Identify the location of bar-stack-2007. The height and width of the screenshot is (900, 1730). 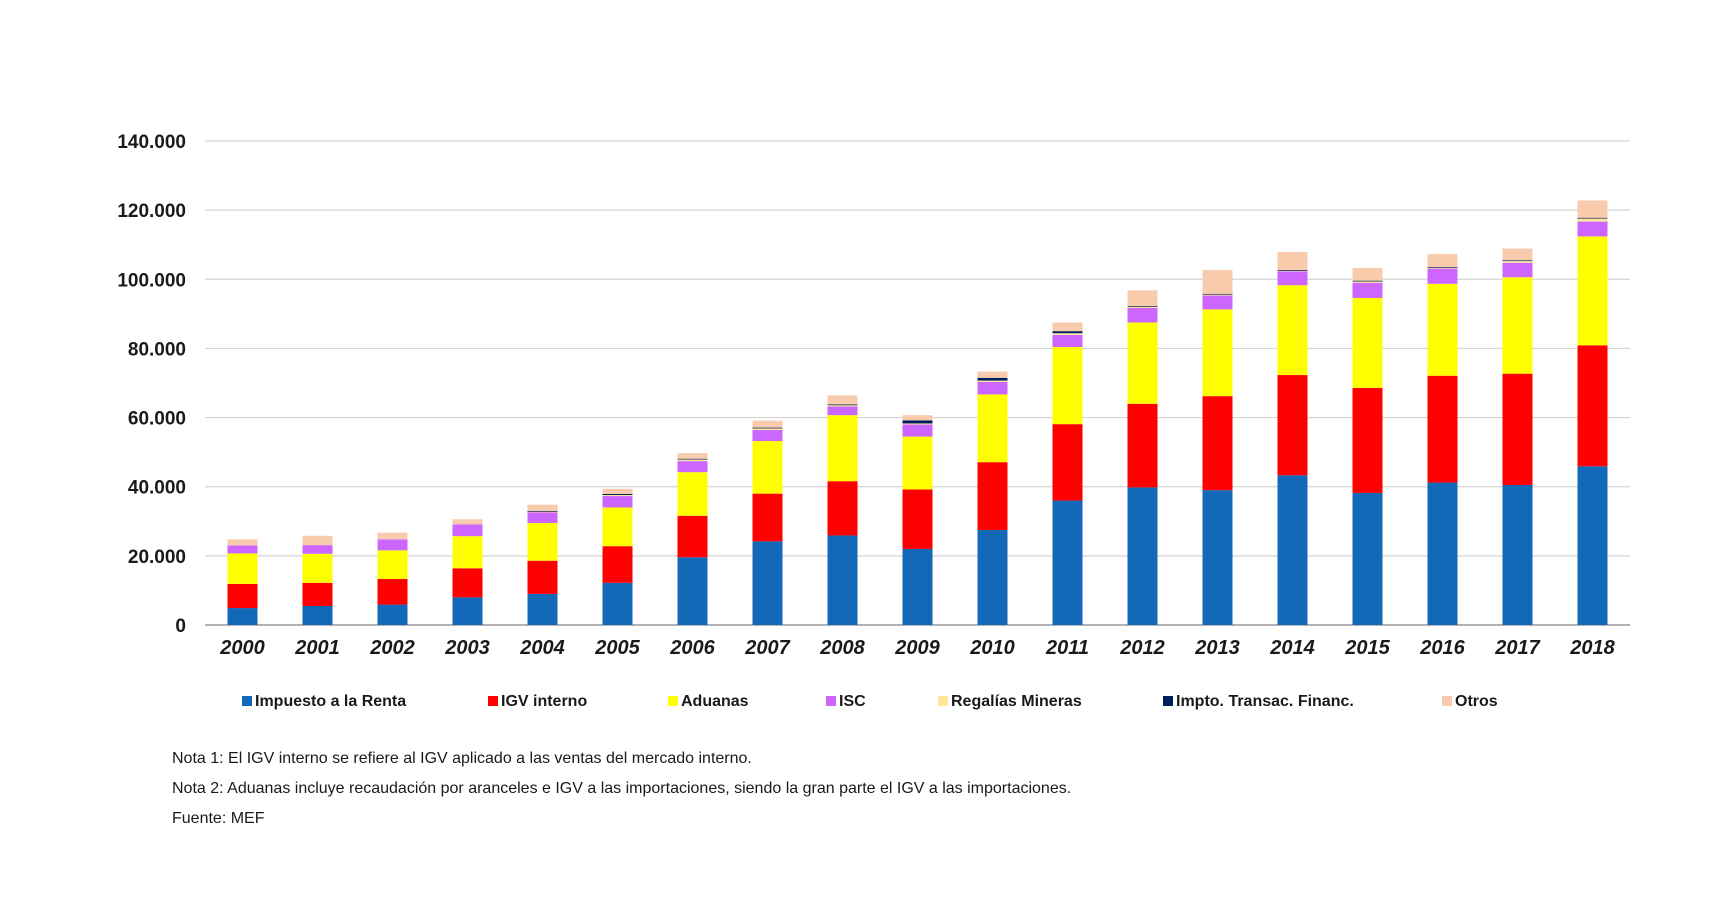
(767, 522).